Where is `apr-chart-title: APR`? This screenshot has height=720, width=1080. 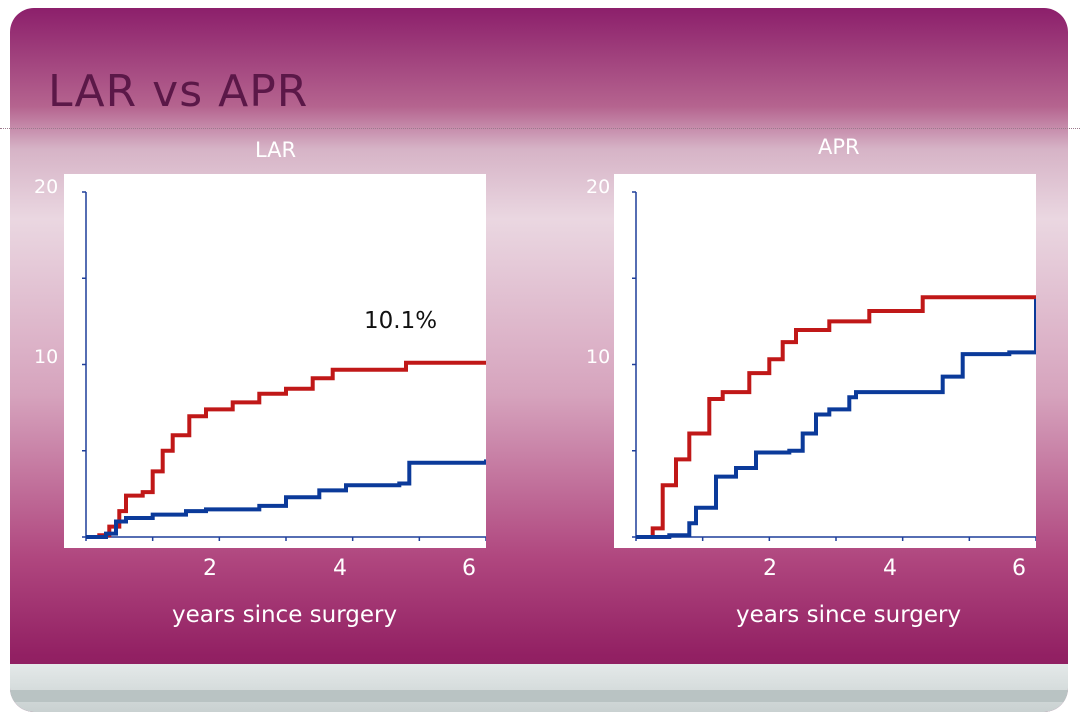 apr-chart-title: APR is located at coordinates (839, 147).